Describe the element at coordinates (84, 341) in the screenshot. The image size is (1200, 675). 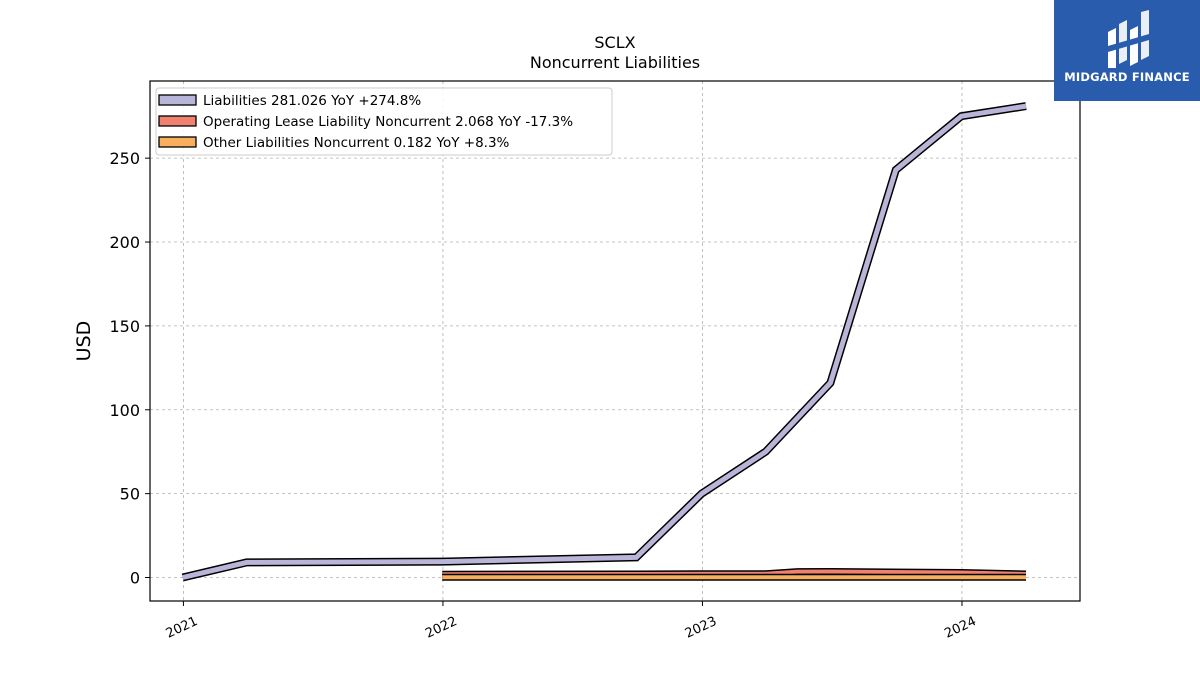
I see `y-axis-label: USD` at that location.